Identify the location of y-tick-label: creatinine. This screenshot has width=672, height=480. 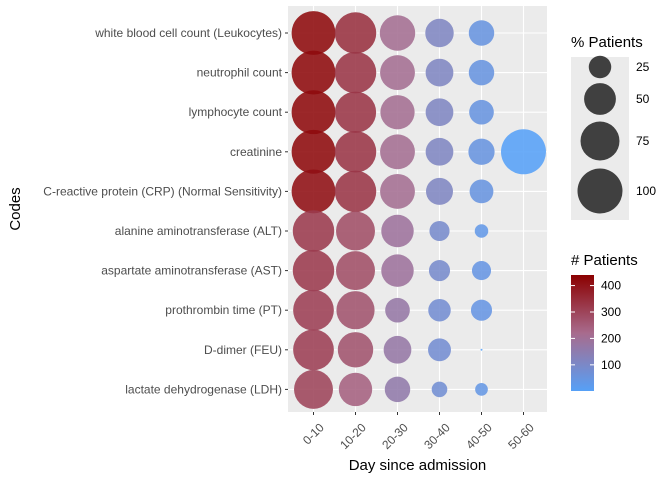
(256, 152).